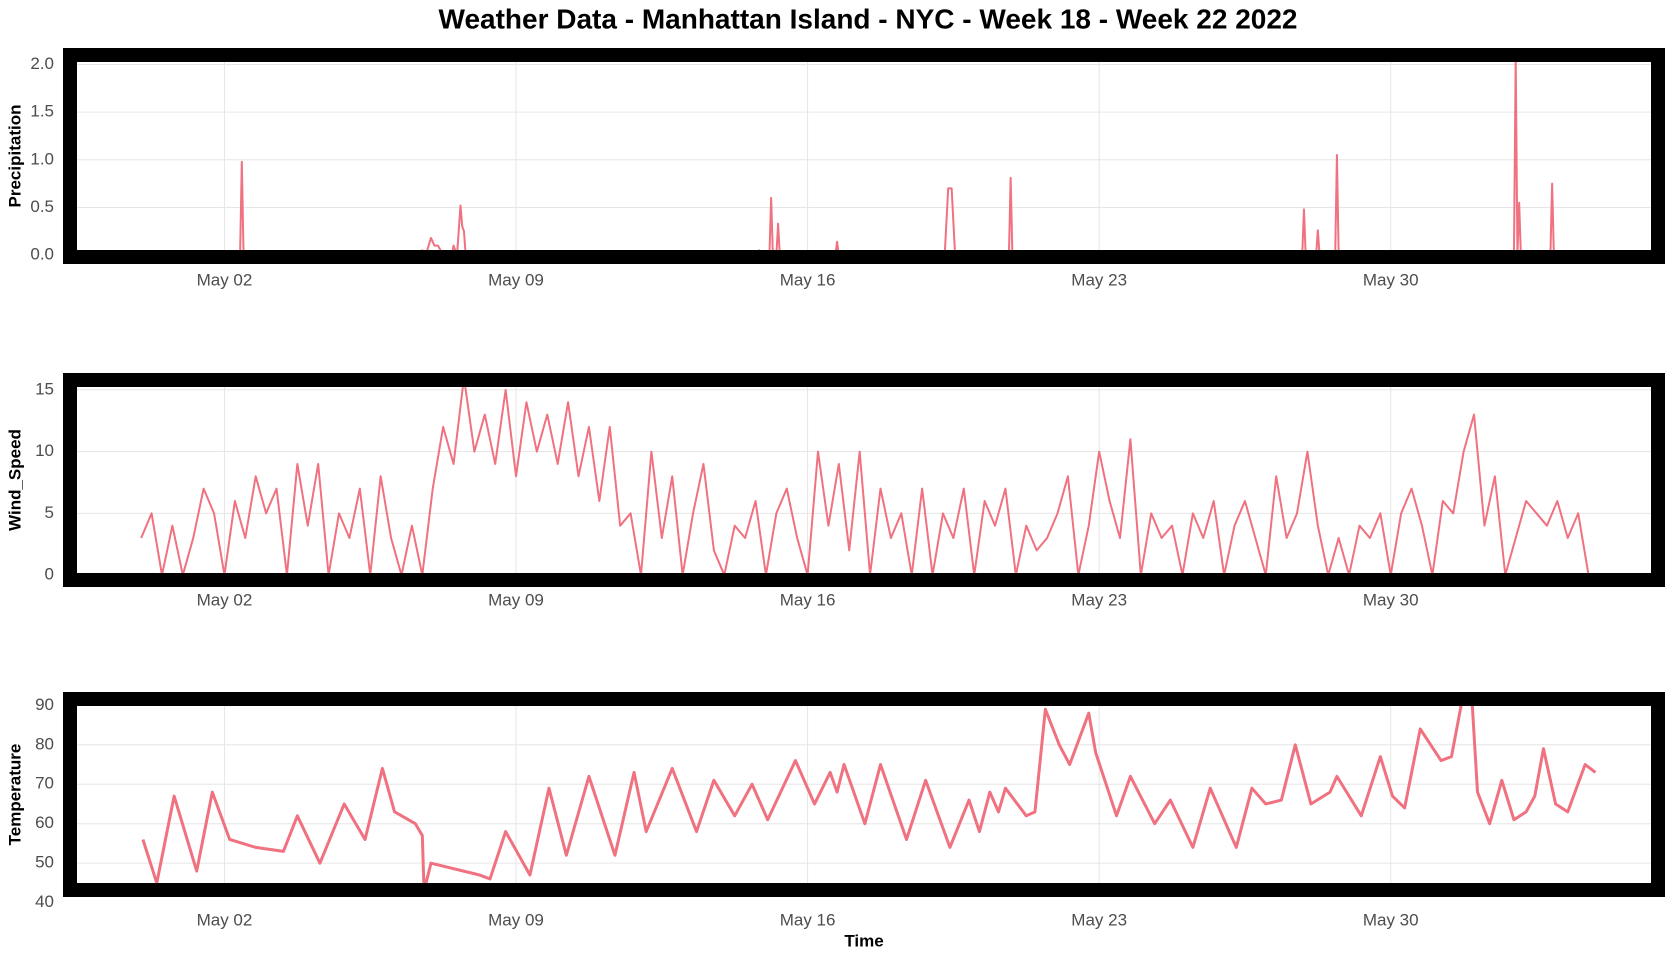  What do you see at coordinates (49, 574) in the screenshot?
I see `y-tick-label: 0` at bounding box center [49, 574].